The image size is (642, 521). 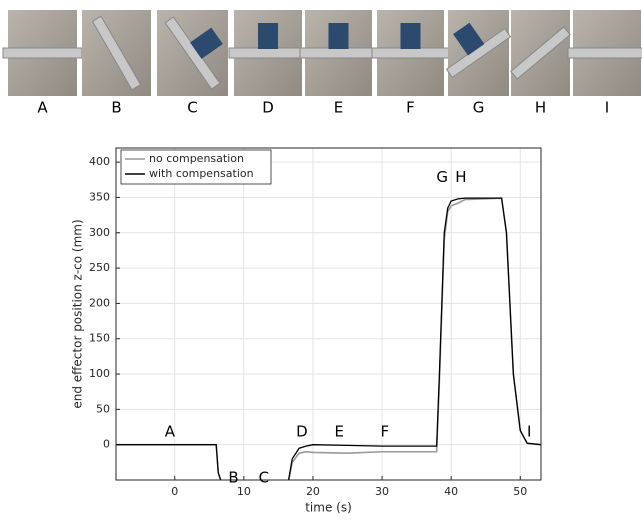 What do you see at coordinates (479, 108) in the screenshot?
I see `frame-label: G` at bounding box center [479, 108].